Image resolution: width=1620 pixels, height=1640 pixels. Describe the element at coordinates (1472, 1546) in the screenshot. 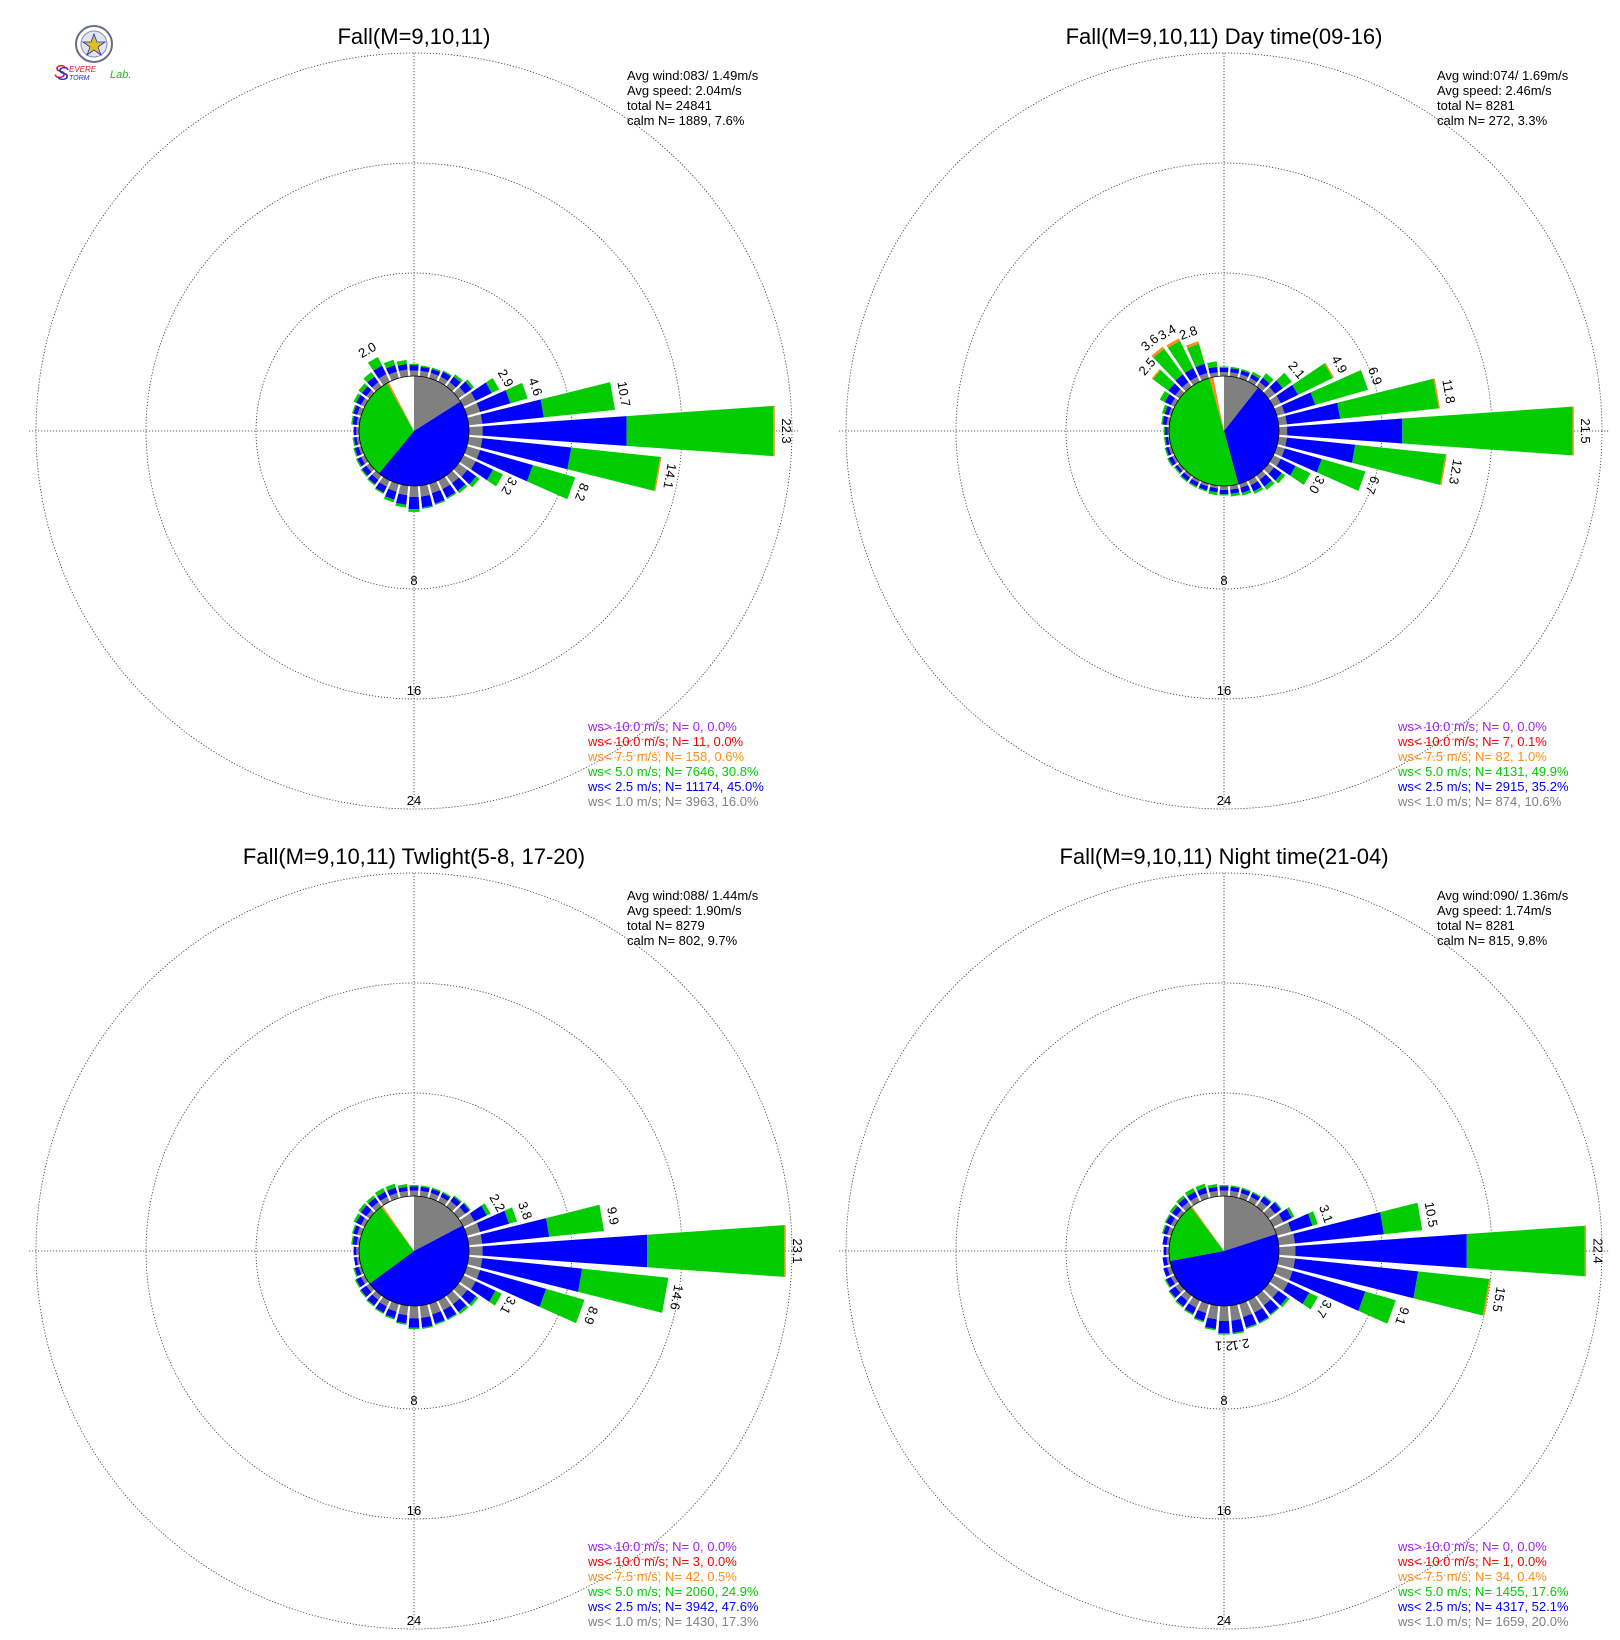

I see `legend-entry: ws> 10.0 m/s; N= 0, 0.0%` at that location.